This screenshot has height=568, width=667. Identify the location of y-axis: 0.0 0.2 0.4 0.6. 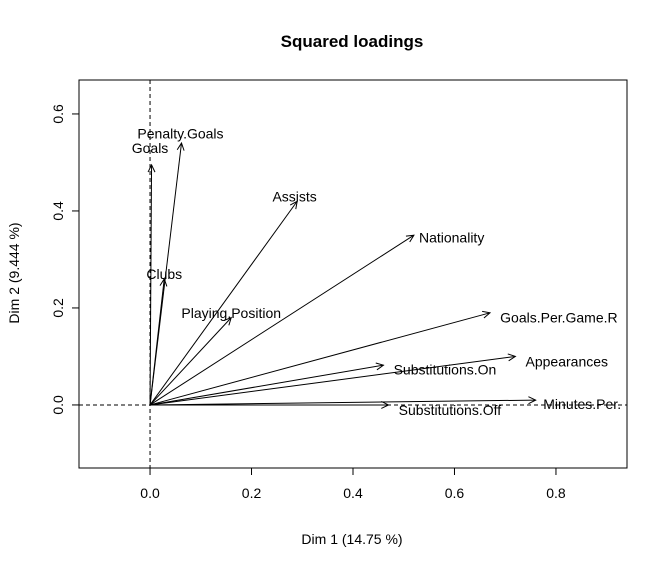
(65, 259).